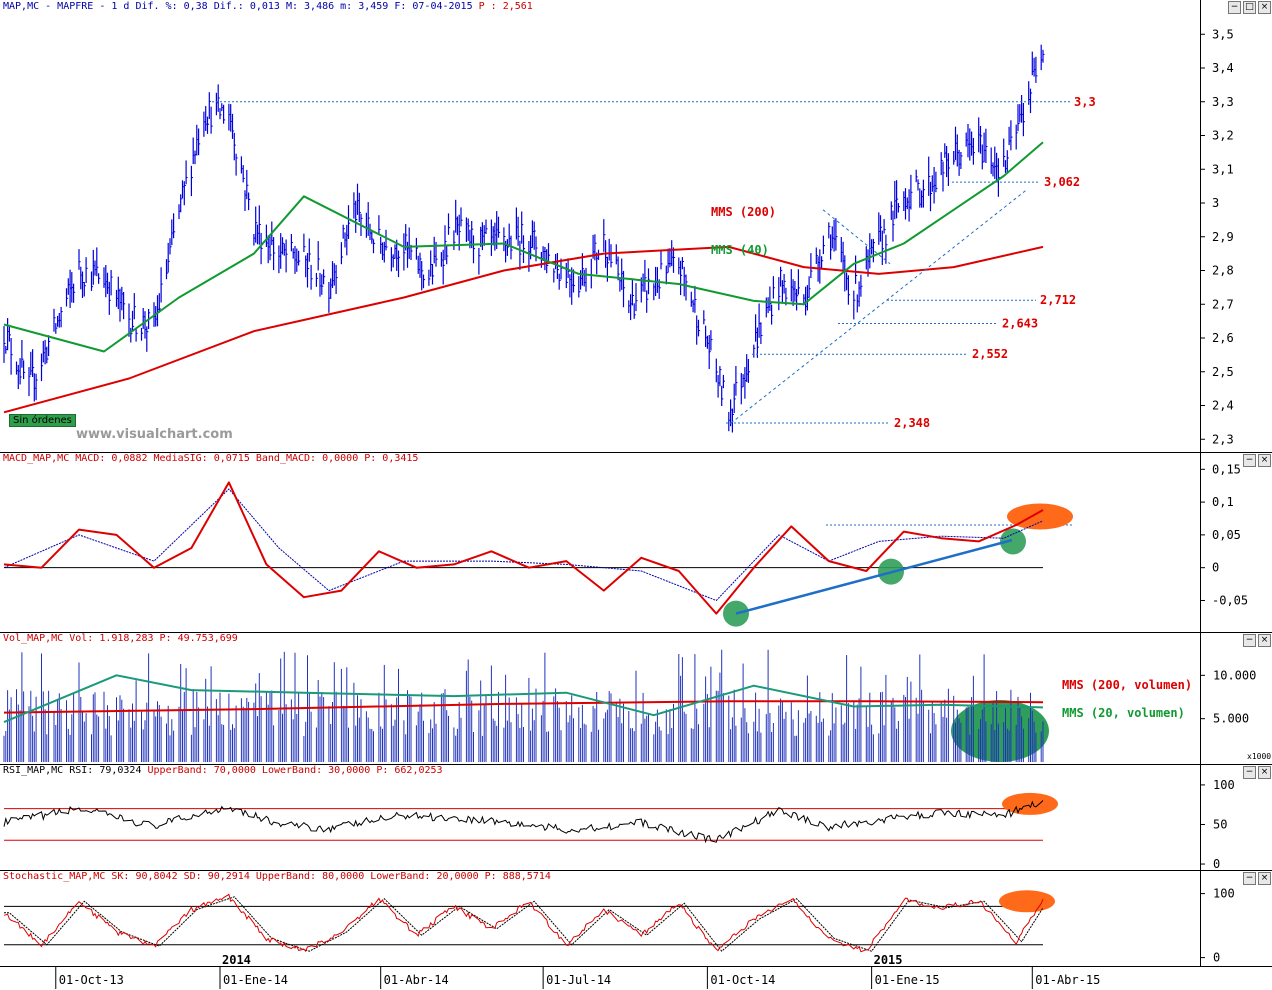 This screenshot has height=990, width=1272. Describe the element at coordinates (1123, 713) in the screenshot. I see `vol-mms20-annotation: MMS (20, volumen)` at that location.